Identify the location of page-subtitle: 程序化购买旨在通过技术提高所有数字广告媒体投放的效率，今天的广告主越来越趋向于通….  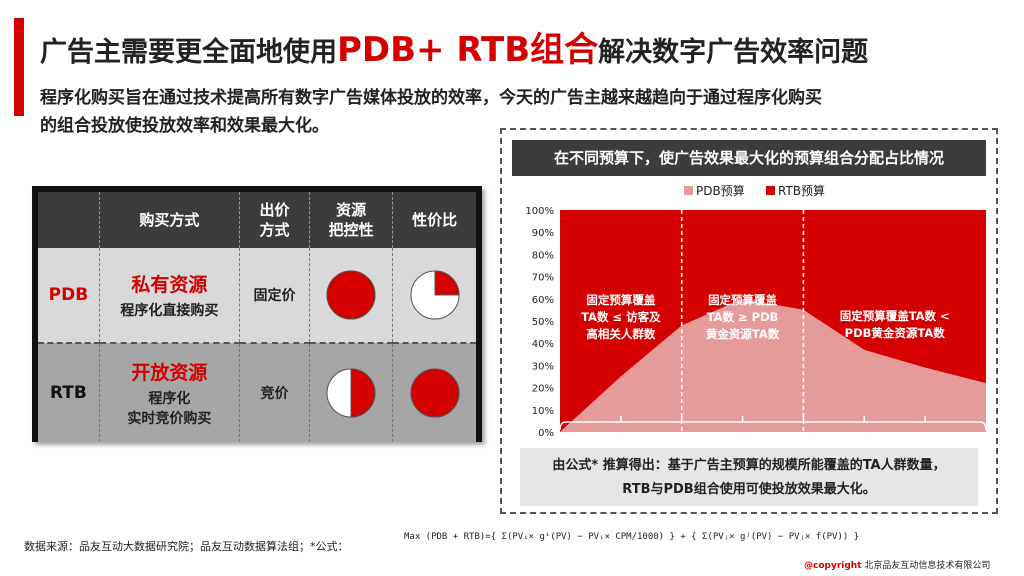
(510, 112).